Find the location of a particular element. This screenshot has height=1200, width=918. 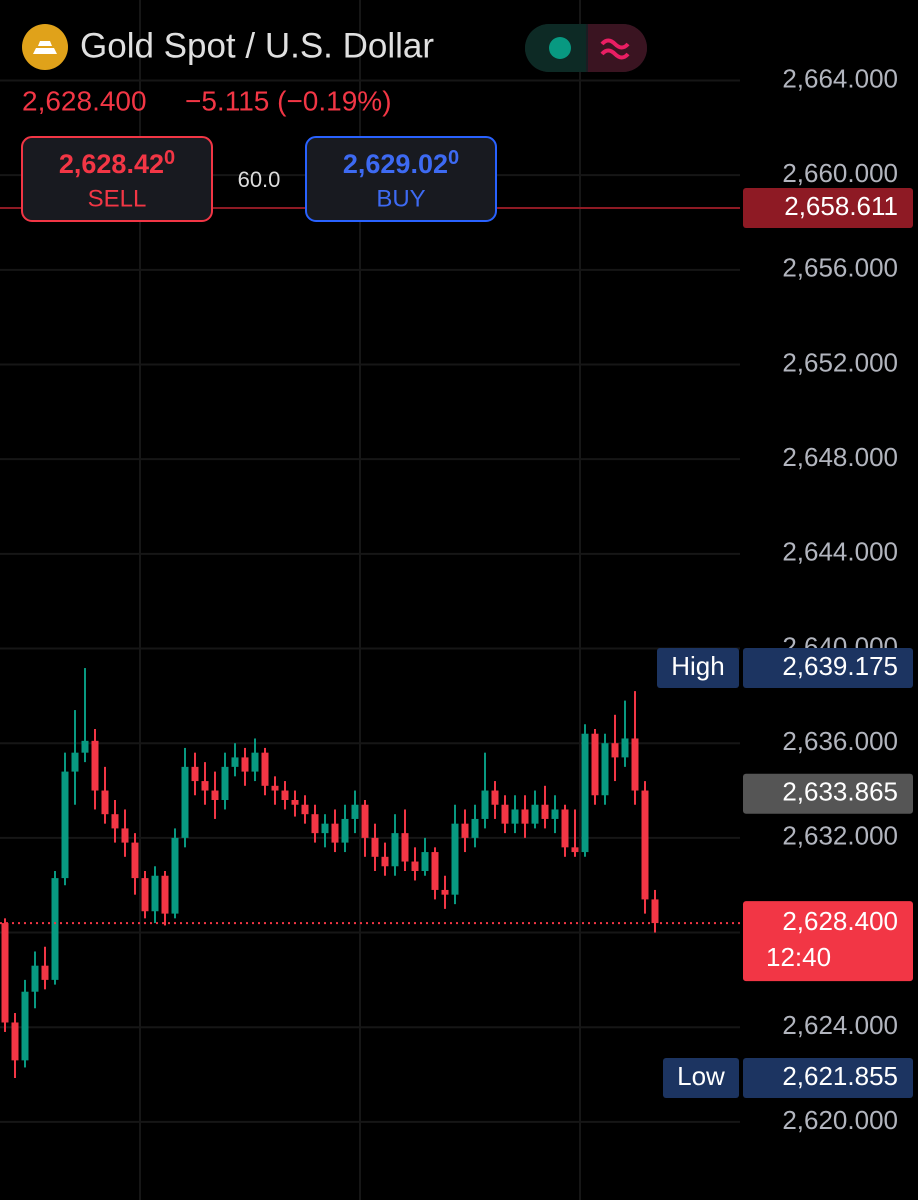

y-tick-label: 2,632.000 is located at coordinates (840, 836).